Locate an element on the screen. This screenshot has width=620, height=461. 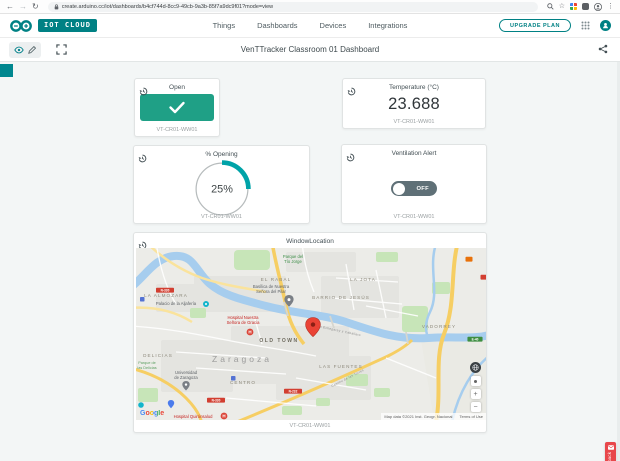
scrollbar is located at coordinates (618, 261).